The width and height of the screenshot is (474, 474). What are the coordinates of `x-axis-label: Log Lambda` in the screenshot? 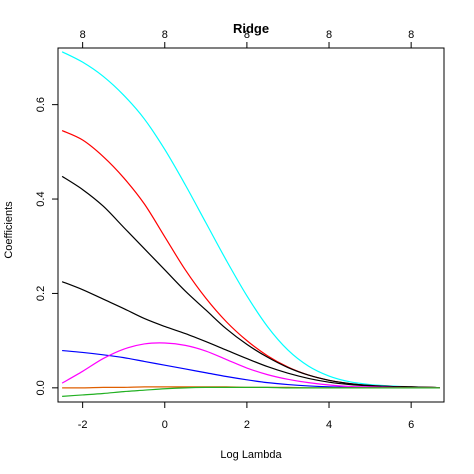 It's located at (251, 455).